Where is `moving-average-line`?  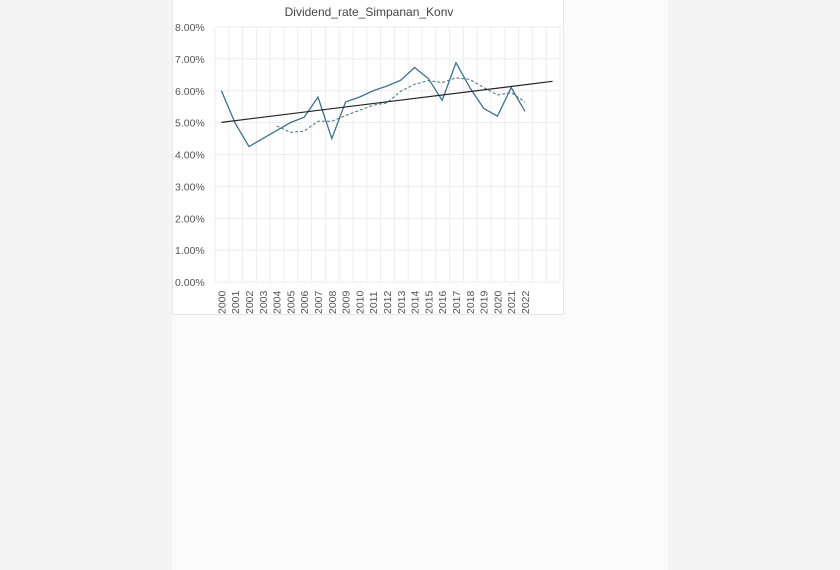
moving-average-line is located at coordinates (401, 105).